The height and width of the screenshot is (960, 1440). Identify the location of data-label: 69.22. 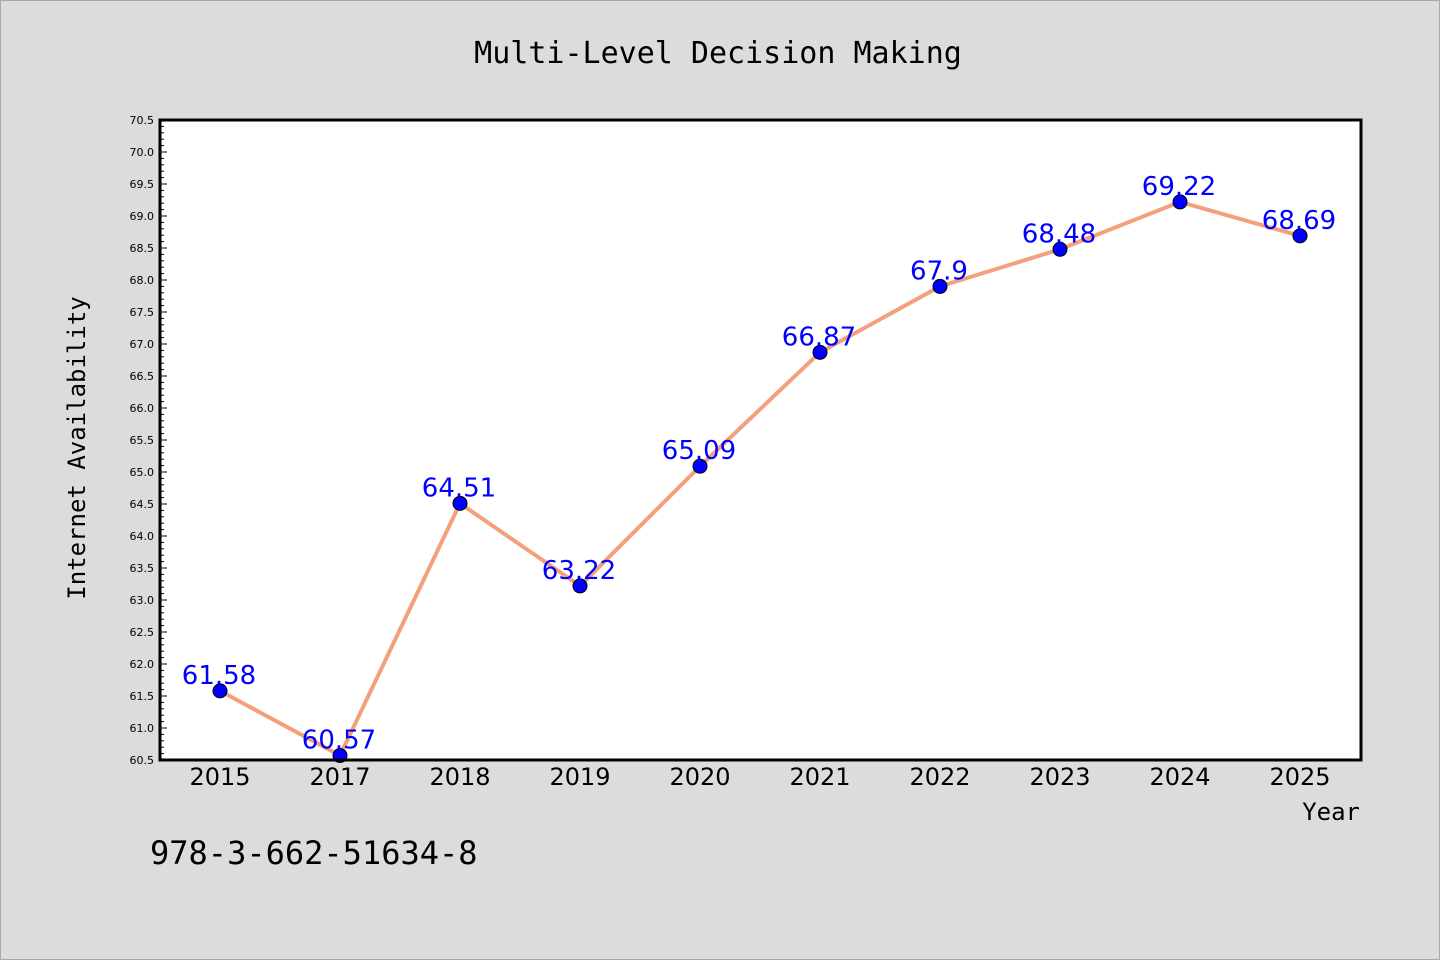
(1179, 187).